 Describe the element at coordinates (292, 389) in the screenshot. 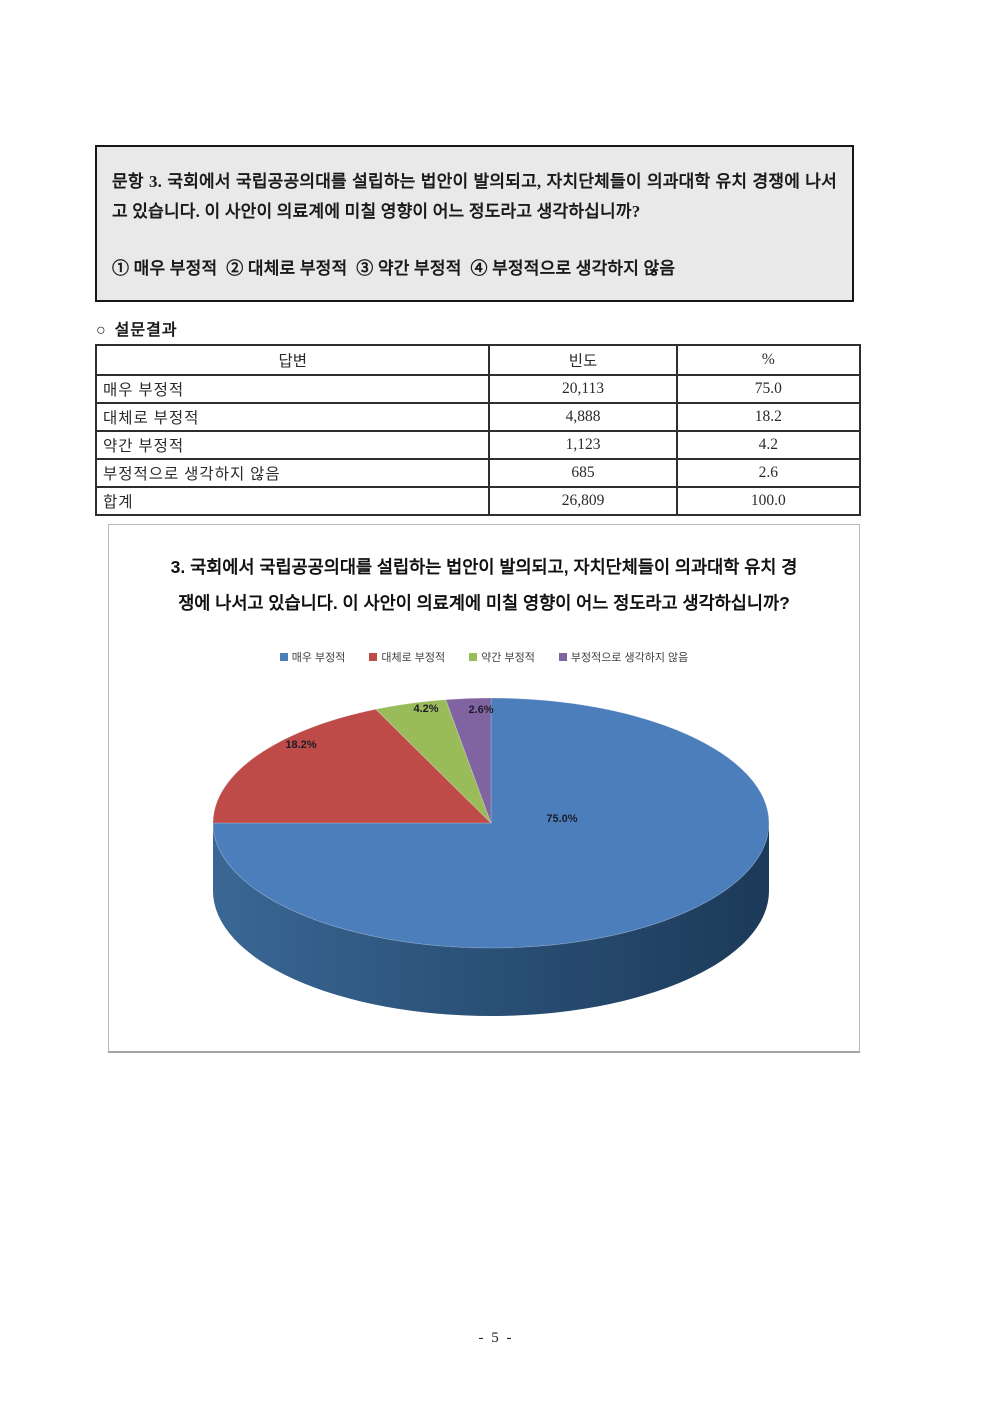

I see `answer-cell: 매우 부정적` at that location.